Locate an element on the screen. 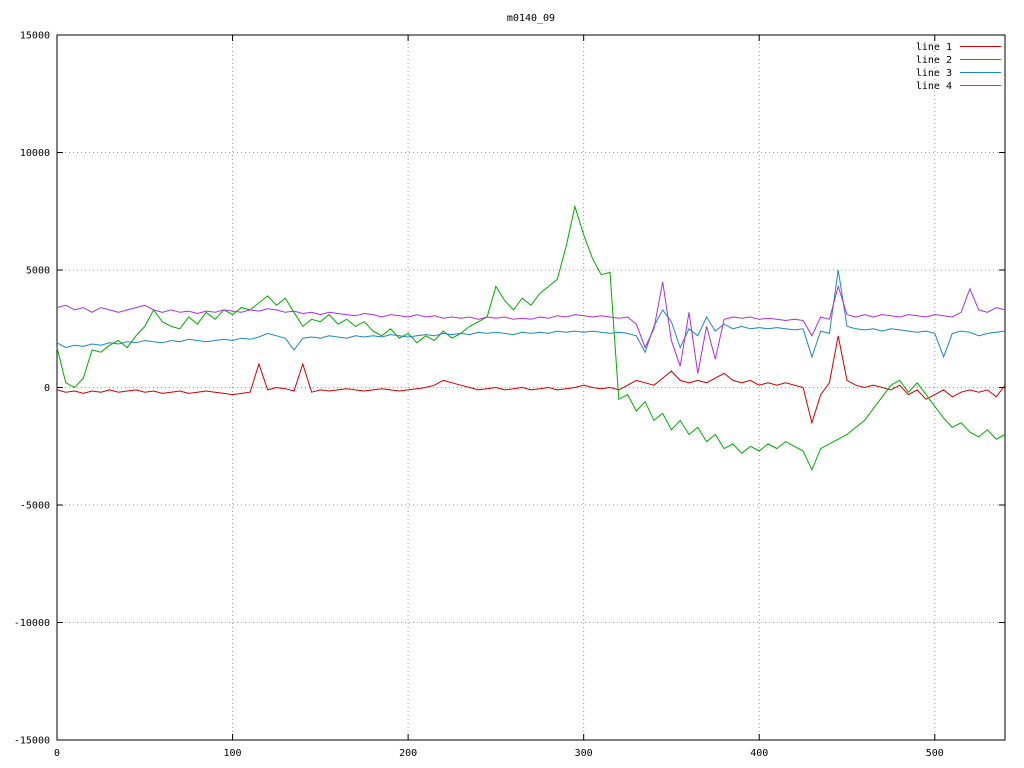  x-tick-label: 100 is located at coordinates (233, 753).